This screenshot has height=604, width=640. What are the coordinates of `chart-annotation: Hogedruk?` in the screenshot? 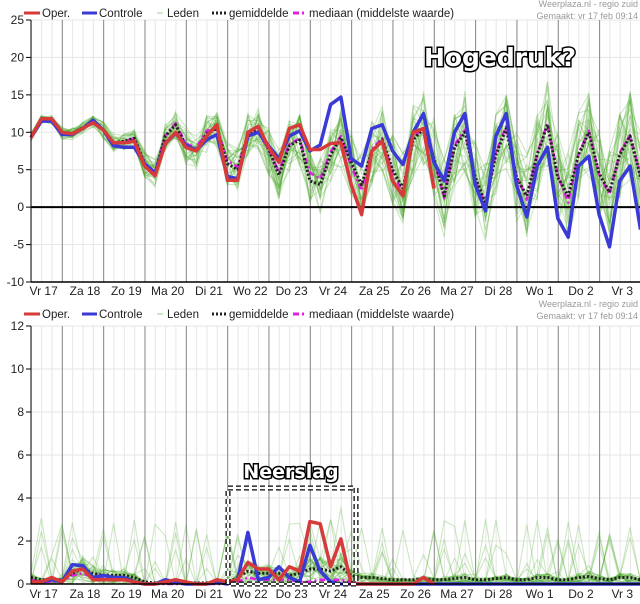 It's located at (500, 57).